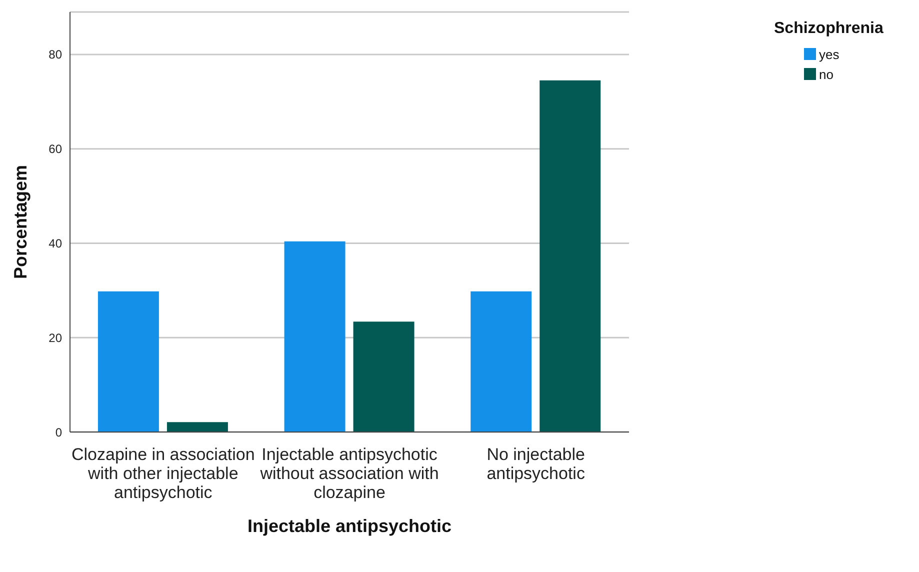 The height and width of the screenshot is (572, 919). What do you see at coordinates (55, 55) in the screenshot?
I see `y-tick-label: 80` at bounding box center [55, 55].